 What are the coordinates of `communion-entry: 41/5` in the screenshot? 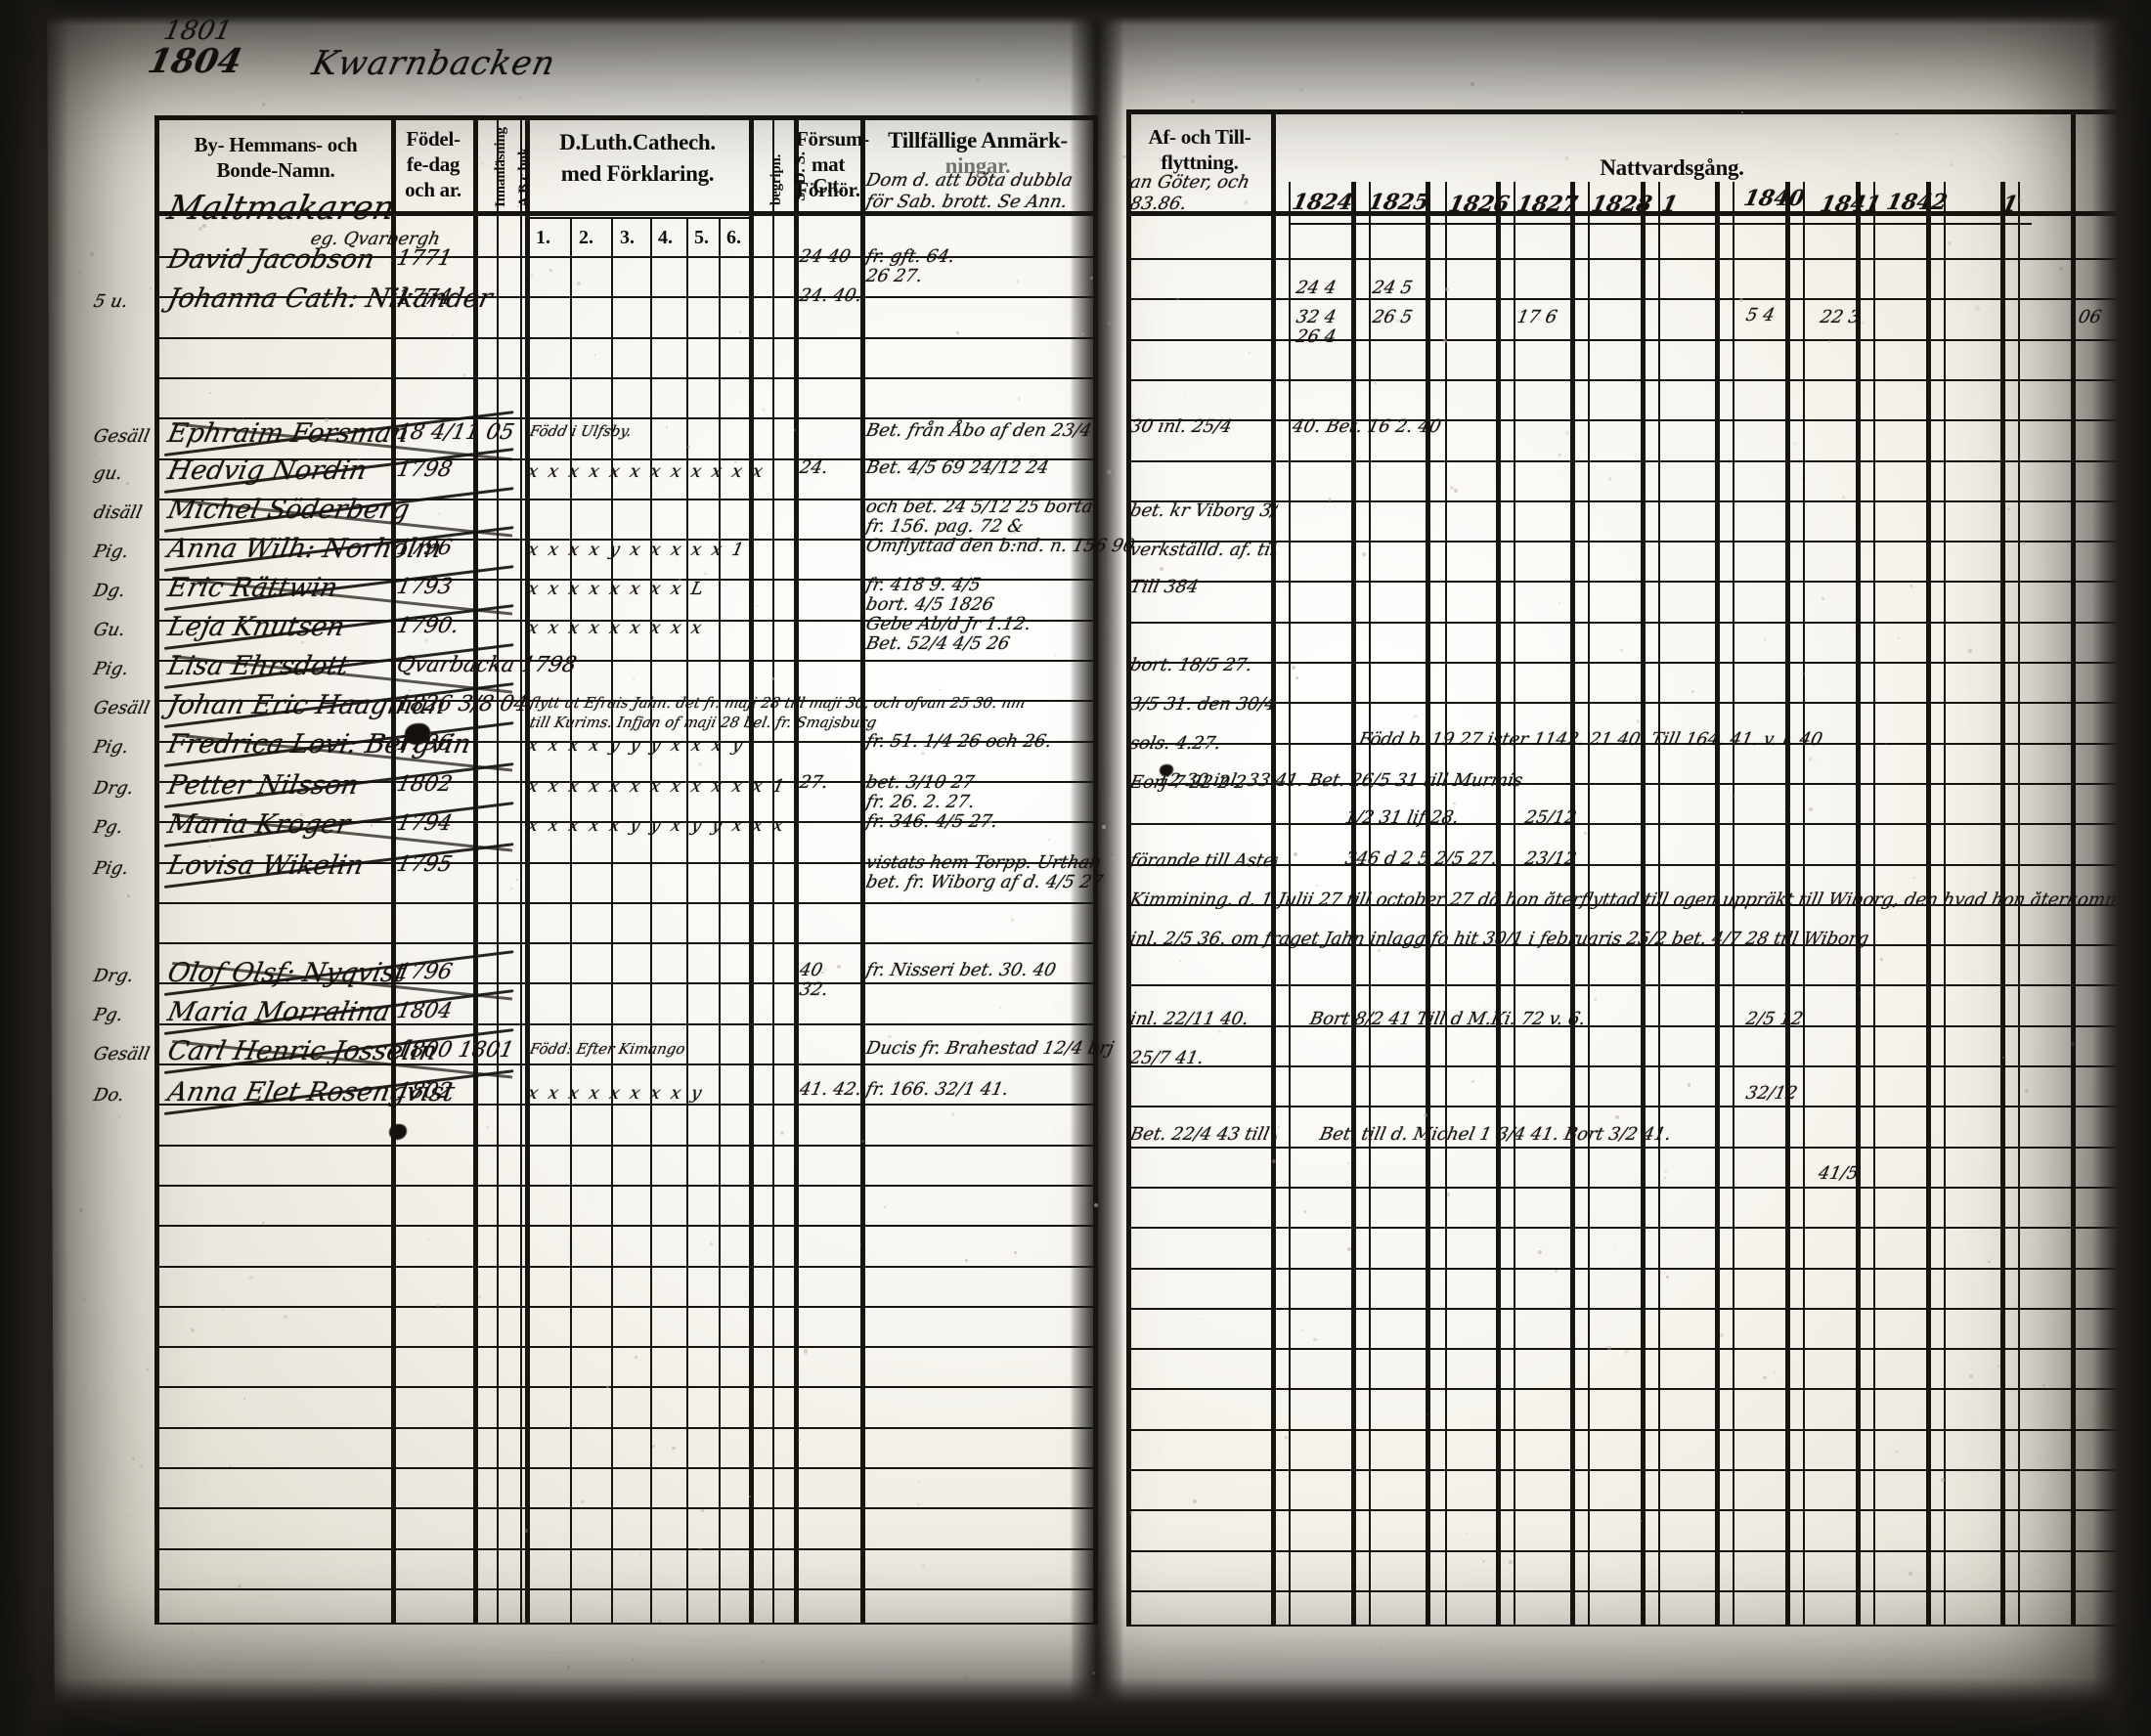 It's located at (1839, 1174).